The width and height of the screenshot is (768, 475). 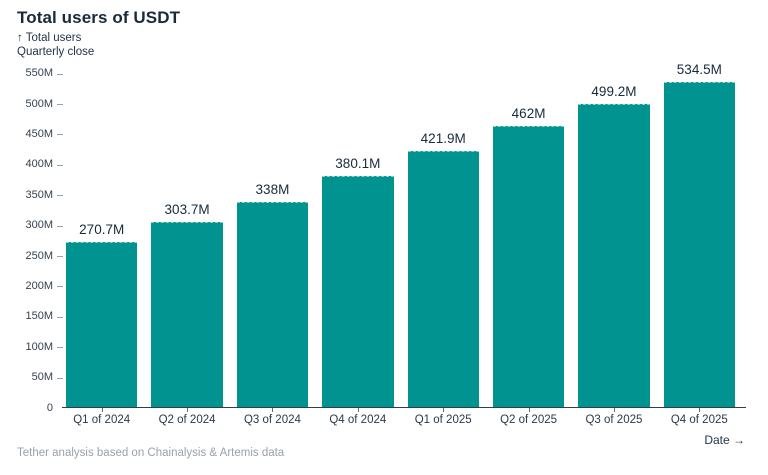 What do you see at coordinates (42, 377) in the screenshot?
I see `y-tick-label: 50M` at bounding box center [42, 377].